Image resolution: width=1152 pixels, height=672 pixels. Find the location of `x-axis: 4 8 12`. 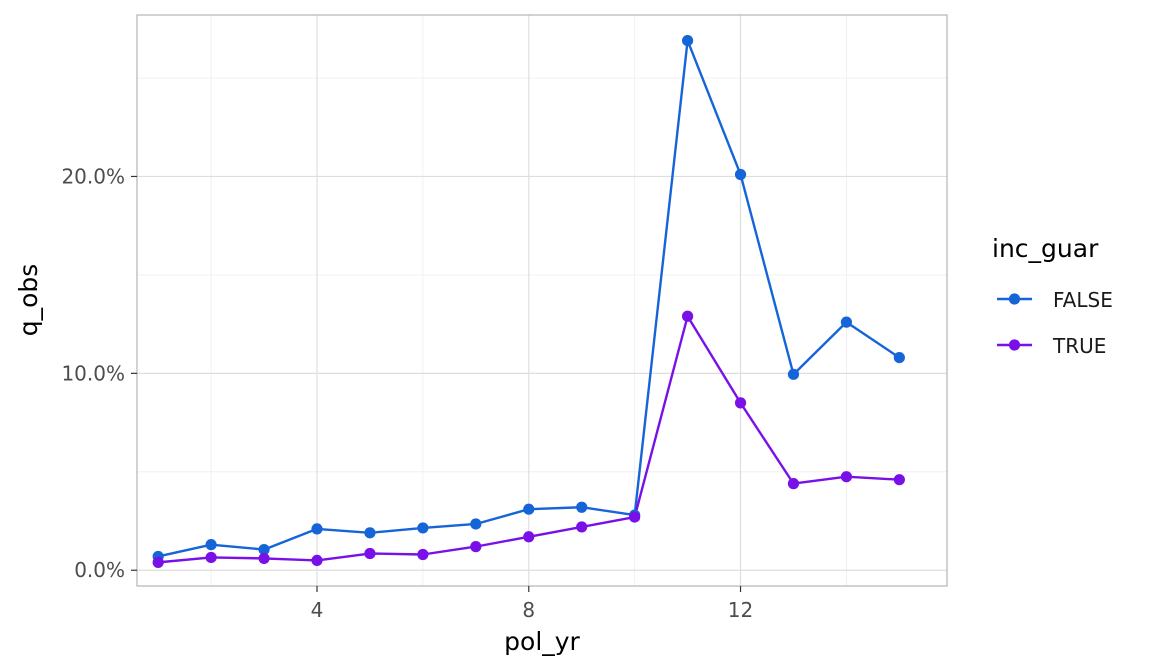

x-axis: 4 8 12 is located at coordinates (532, 604).